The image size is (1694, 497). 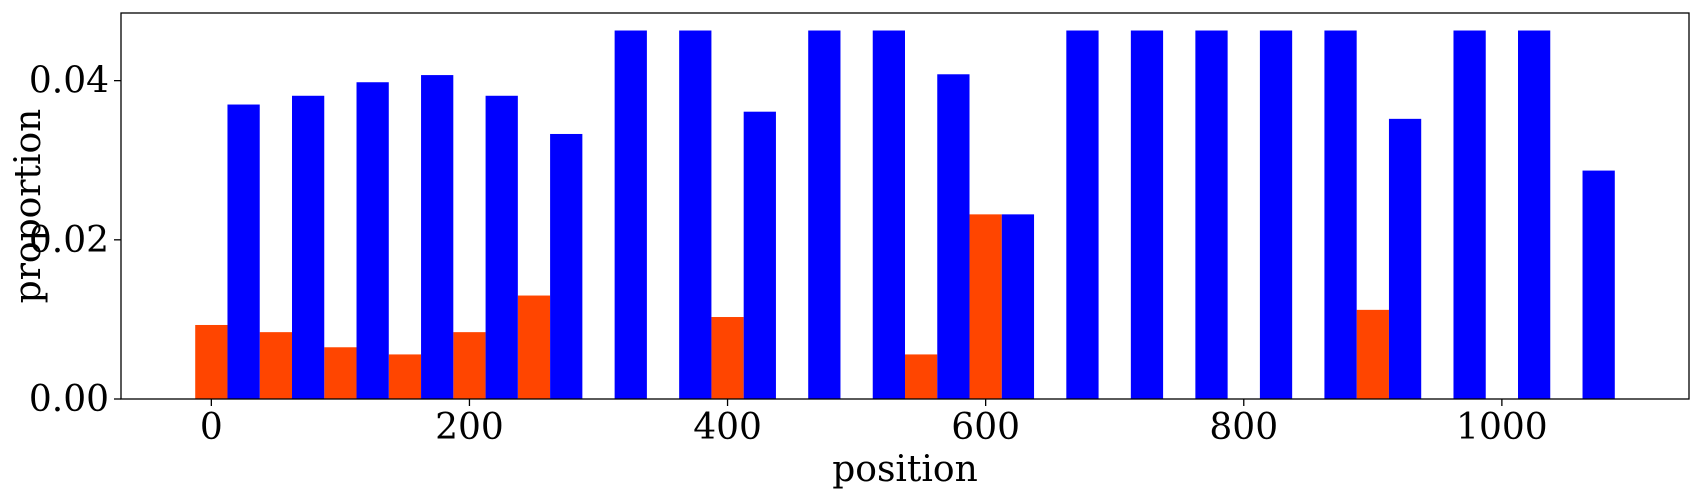 What do you see at coordinates (1243, 427) in the screenshot?
I see `x-tick-label: 800` at bounding box center [1243, 427].